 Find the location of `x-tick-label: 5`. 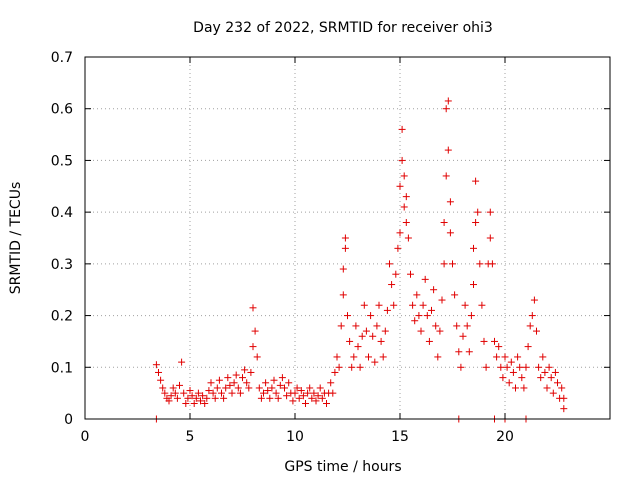

x-tick-label: 5 is located at coordinates (190, 437).